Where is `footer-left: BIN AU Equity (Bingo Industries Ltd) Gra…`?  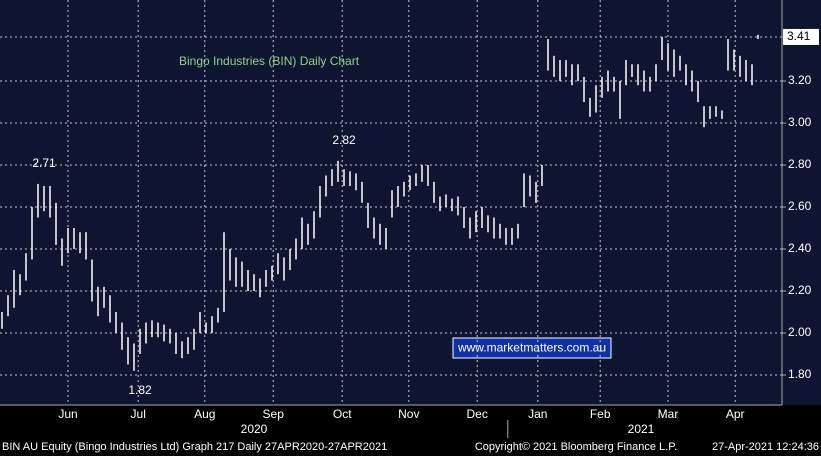 footer-left: BIN AU Equity (Bingo Industries Ltd) Gra… is located at coordinates (194, 447).